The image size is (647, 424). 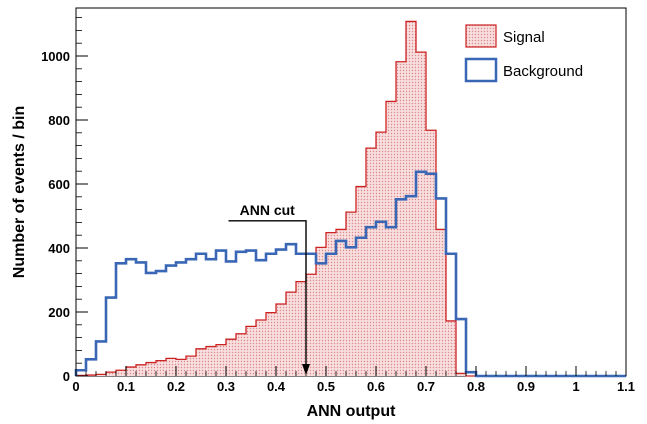 What do you see at coordinates (426, 386) in the screenshot?
I see `x-tick-label: 0.7` at bounding box center [426, 386].